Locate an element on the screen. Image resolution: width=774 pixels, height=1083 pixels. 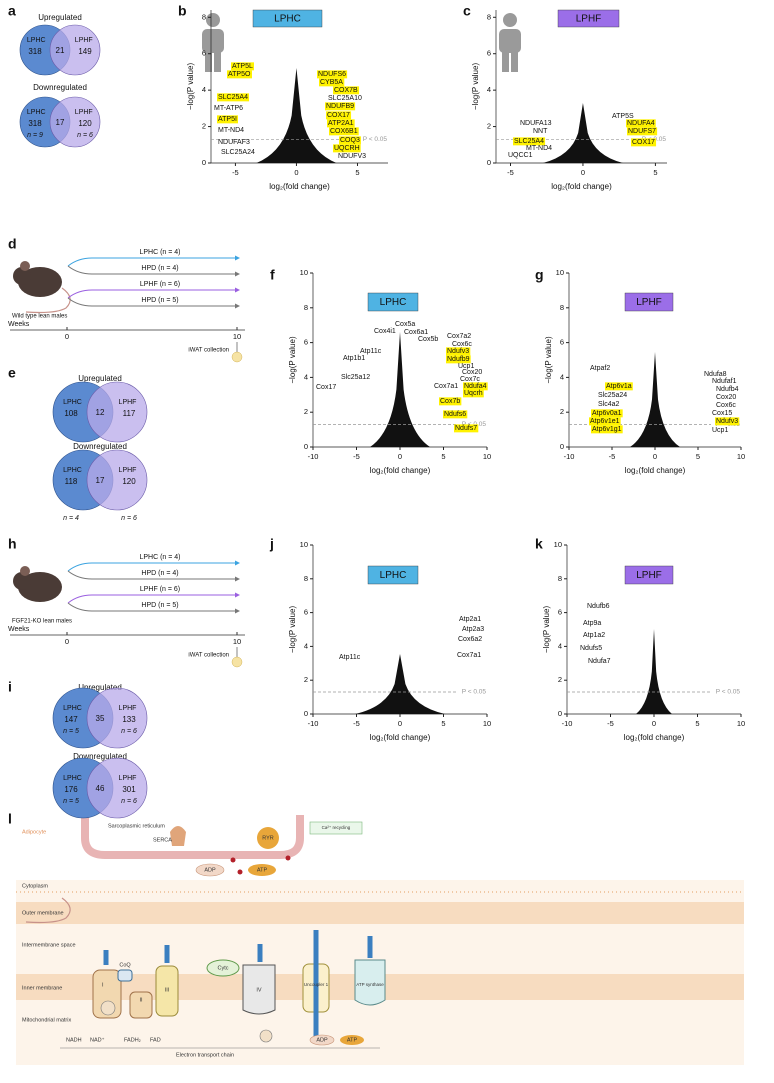
y-tick-label: 10 is located at coordinates (560, 272).